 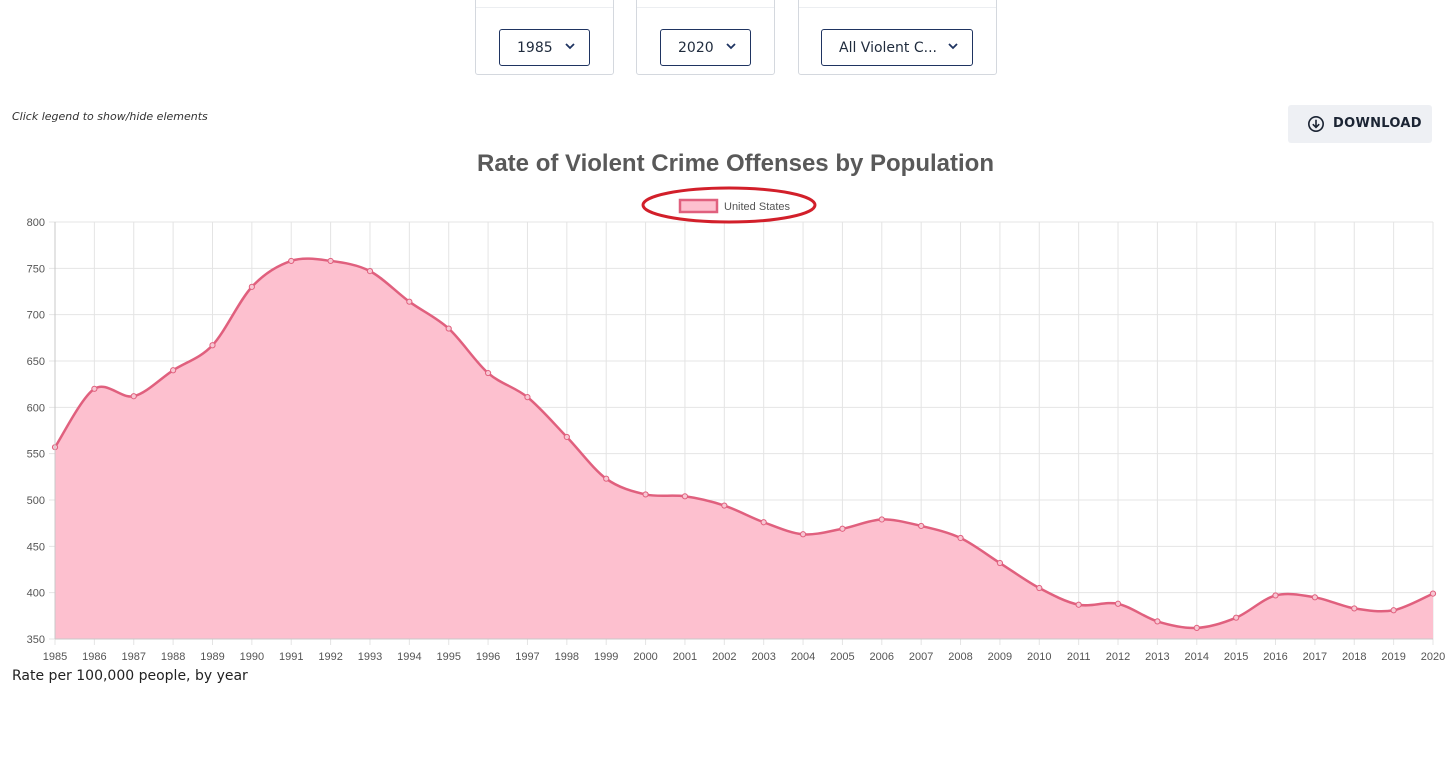 I want to click on x-tick-label: 2014, so click(x=1197, y=657).